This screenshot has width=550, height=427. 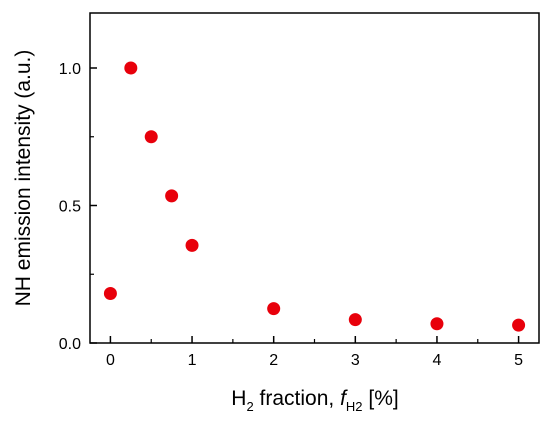 I want to click on x-label-h-subscript: 2, so click(x=249, y=406).